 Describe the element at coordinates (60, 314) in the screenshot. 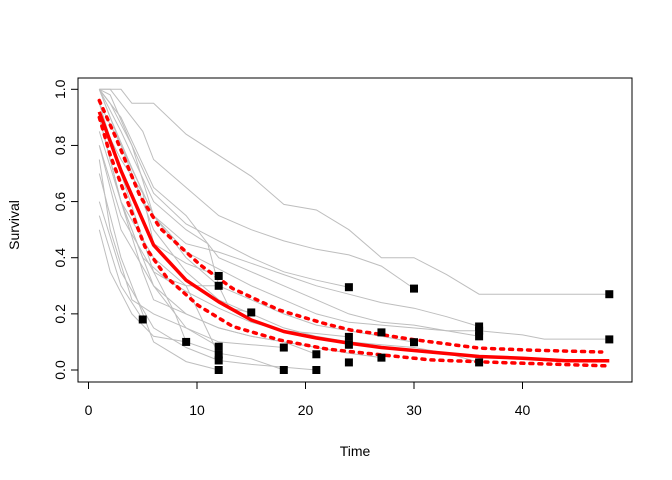

I see `y-tick-label: 0.2` at that location.